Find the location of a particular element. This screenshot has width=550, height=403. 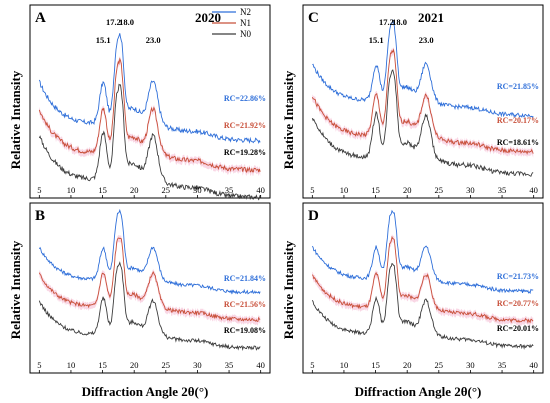

legend-label-n0: N0 is located at coordinates (245, 34).